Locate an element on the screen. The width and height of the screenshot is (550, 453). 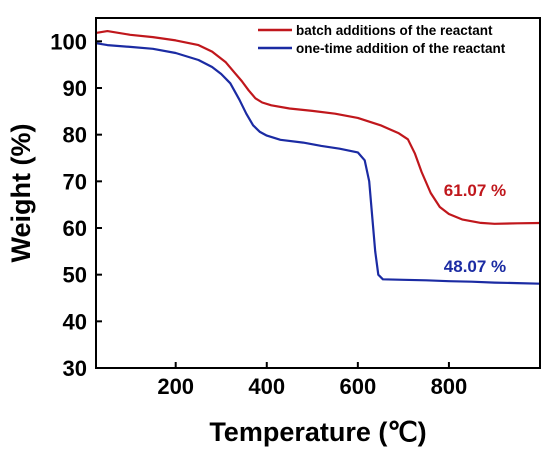
legend-label-1: batch additions of the reactant is located at coordinates (394, 30).